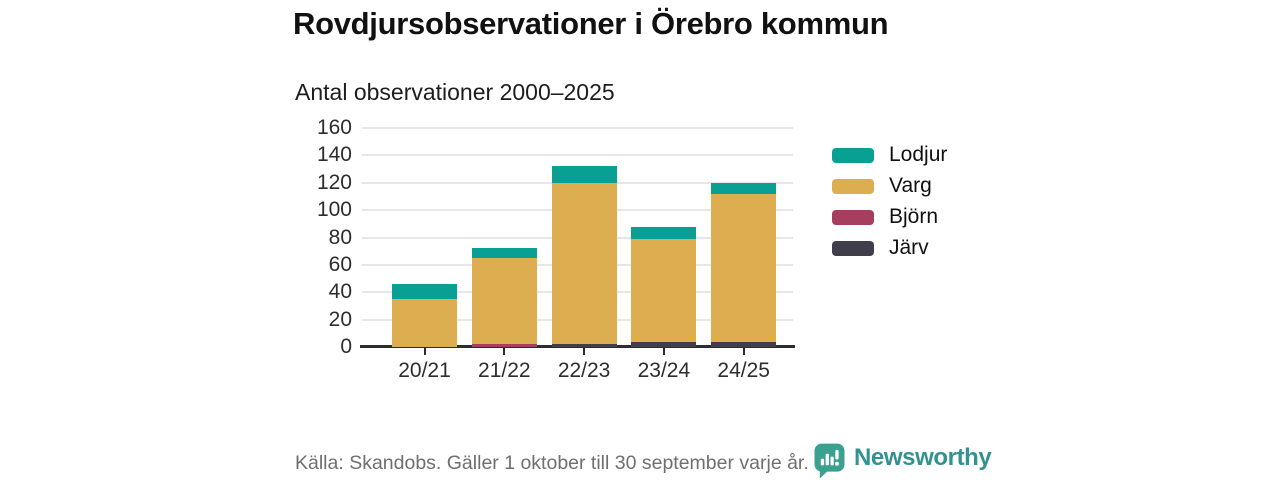  Describe the element at coordinates (424, 292) in the screenshot. I see `bar-segment-lodjur-20/21` at that location.